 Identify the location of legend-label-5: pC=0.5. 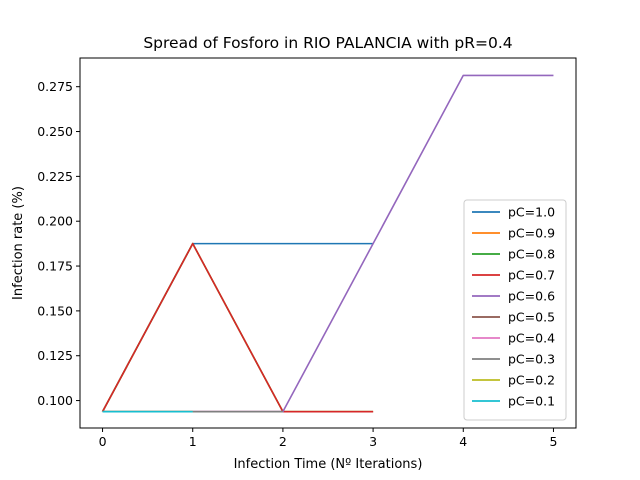
(531, 317).